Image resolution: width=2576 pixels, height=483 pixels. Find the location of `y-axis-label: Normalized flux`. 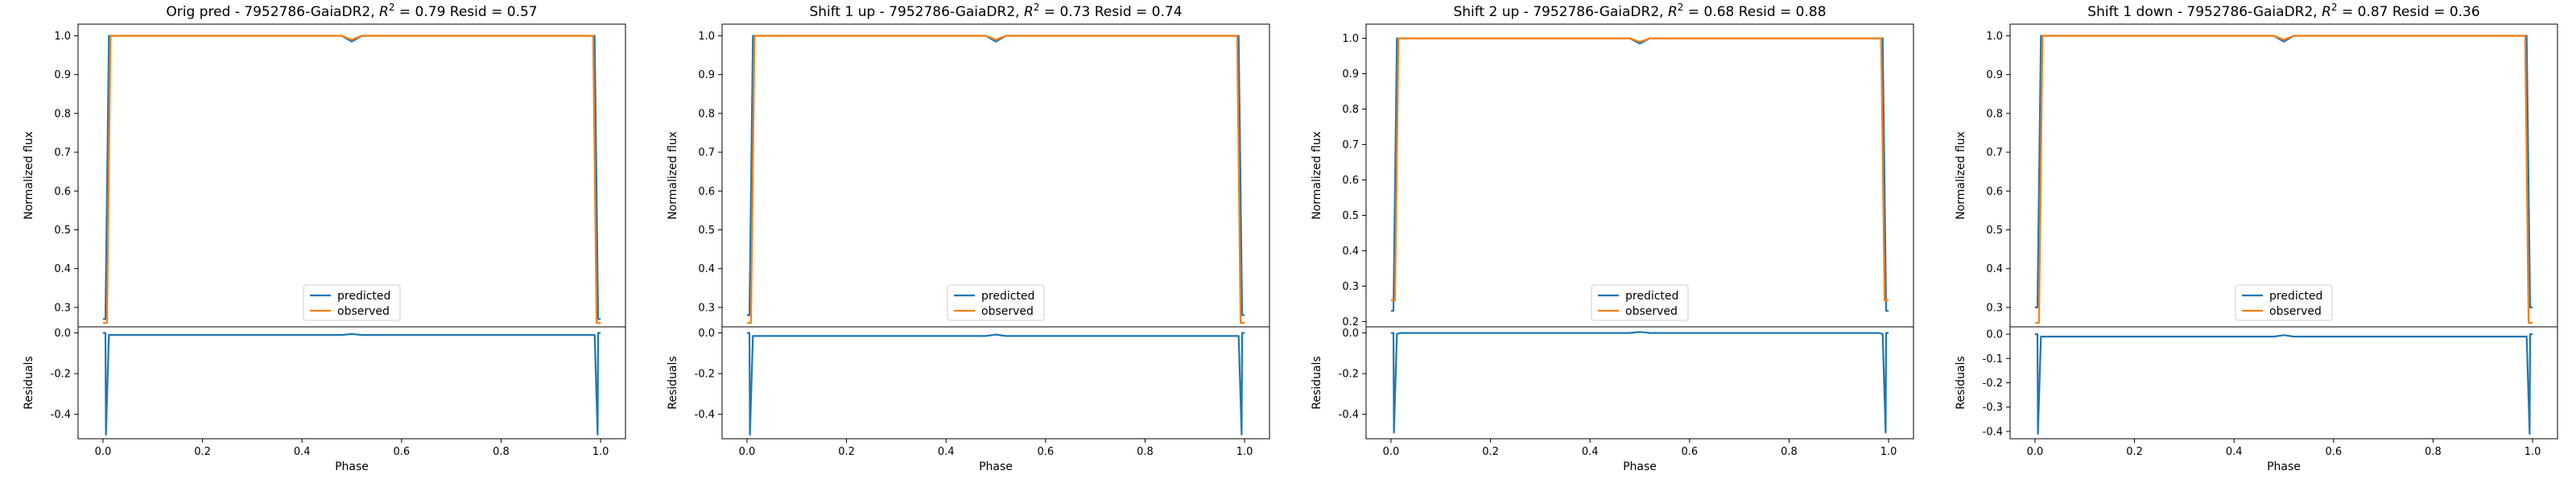

y-axis-label: Normalized flux is located at coordinates (1317, 175).